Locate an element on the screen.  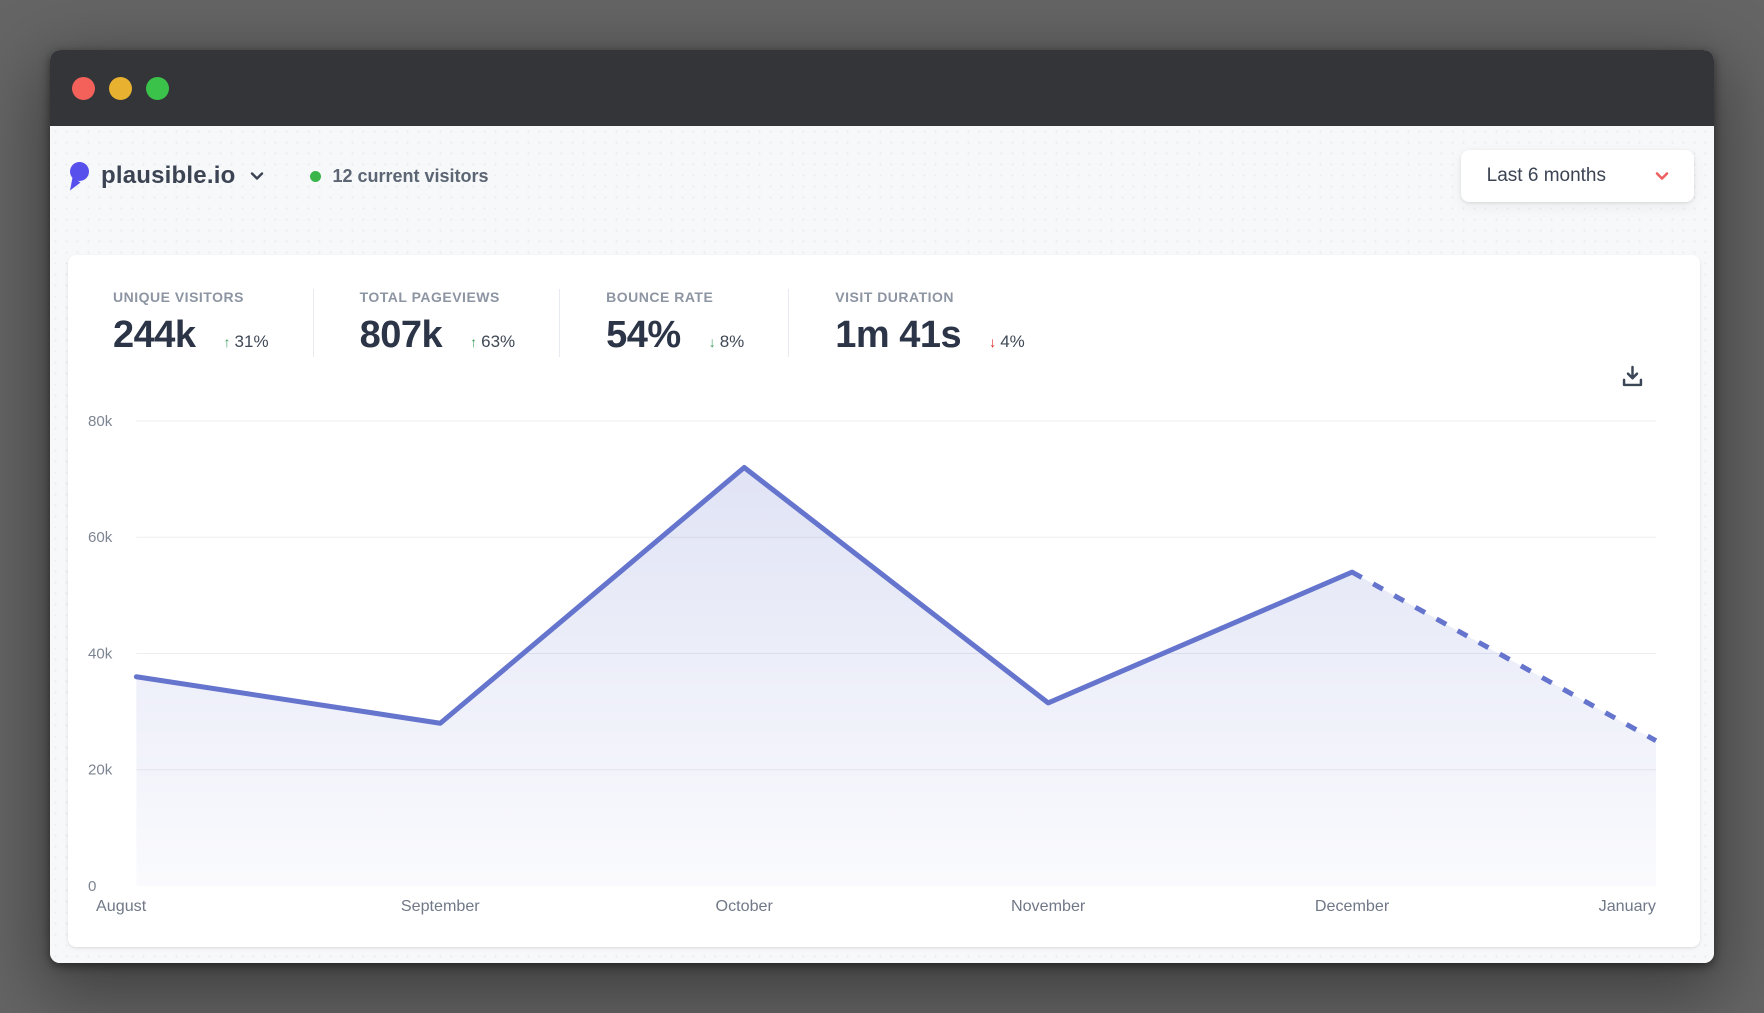
stat-value: 54% is located at coordinates (643, 335).